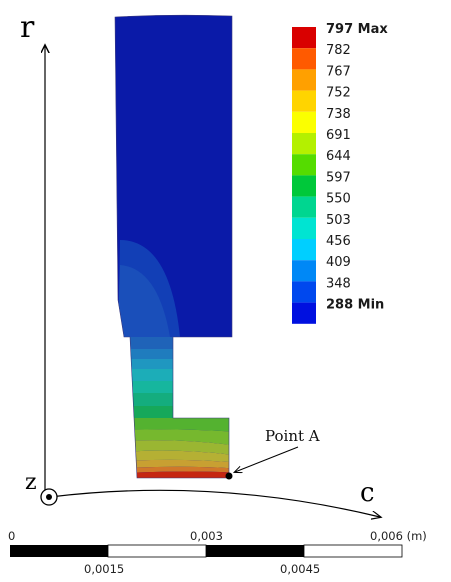 The width and height of the screenshot is (451, 582). Describe the element at coordinates (206, 536) in the screenshot. I see `scale-label-0003: 0,003` at that location.